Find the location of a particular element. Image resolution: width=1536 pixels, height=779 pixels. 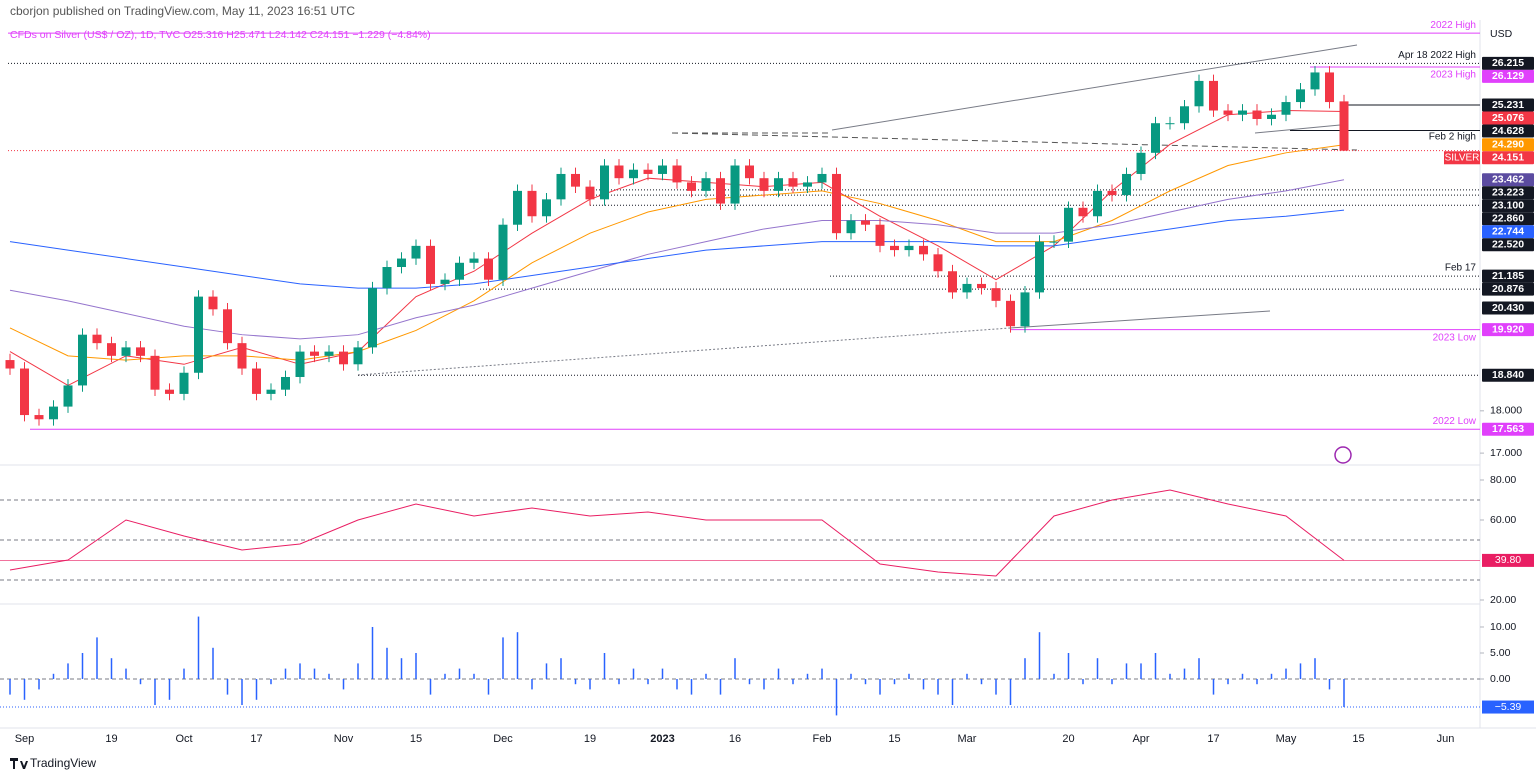

y-tick-label: 60.00 is located at coordinates (1503, 520).